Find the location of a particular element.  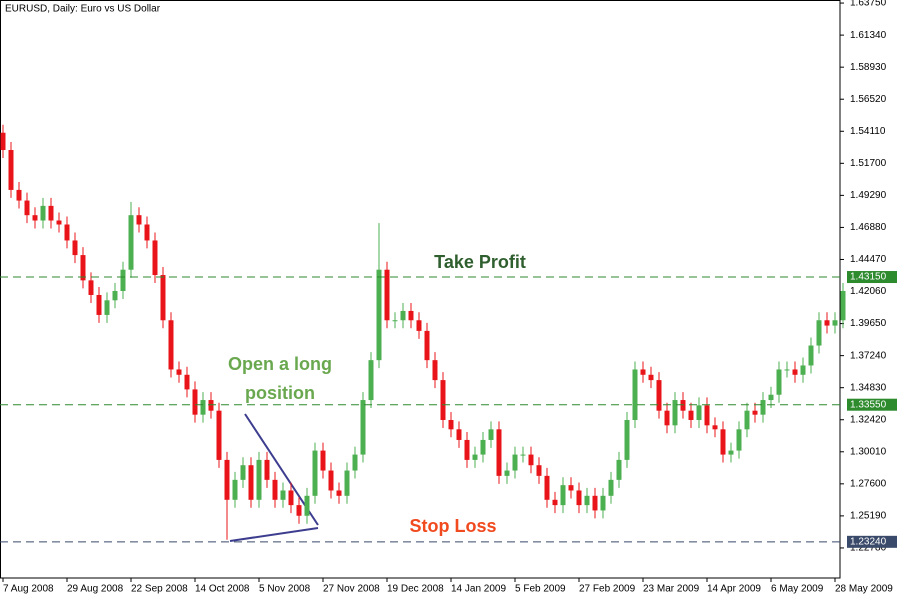

y-tick-label: 1.58930 is located at coordinates (868, 67).